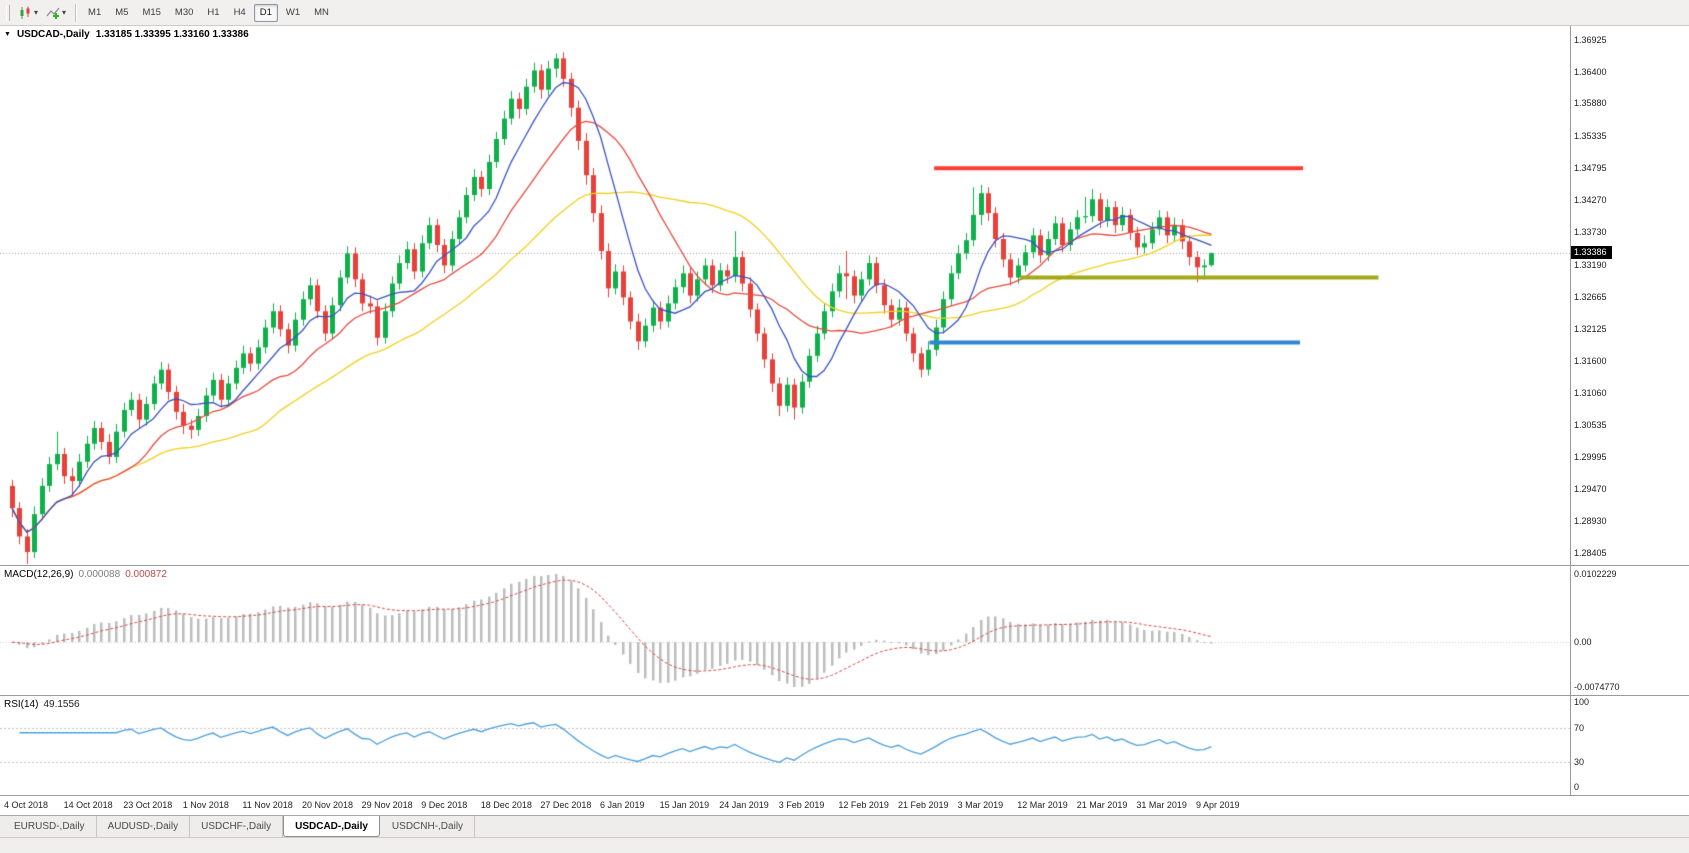  I want to click on macd-plot: MACD(12,26,9) 0.000088 0.000872, so click(785, 630).